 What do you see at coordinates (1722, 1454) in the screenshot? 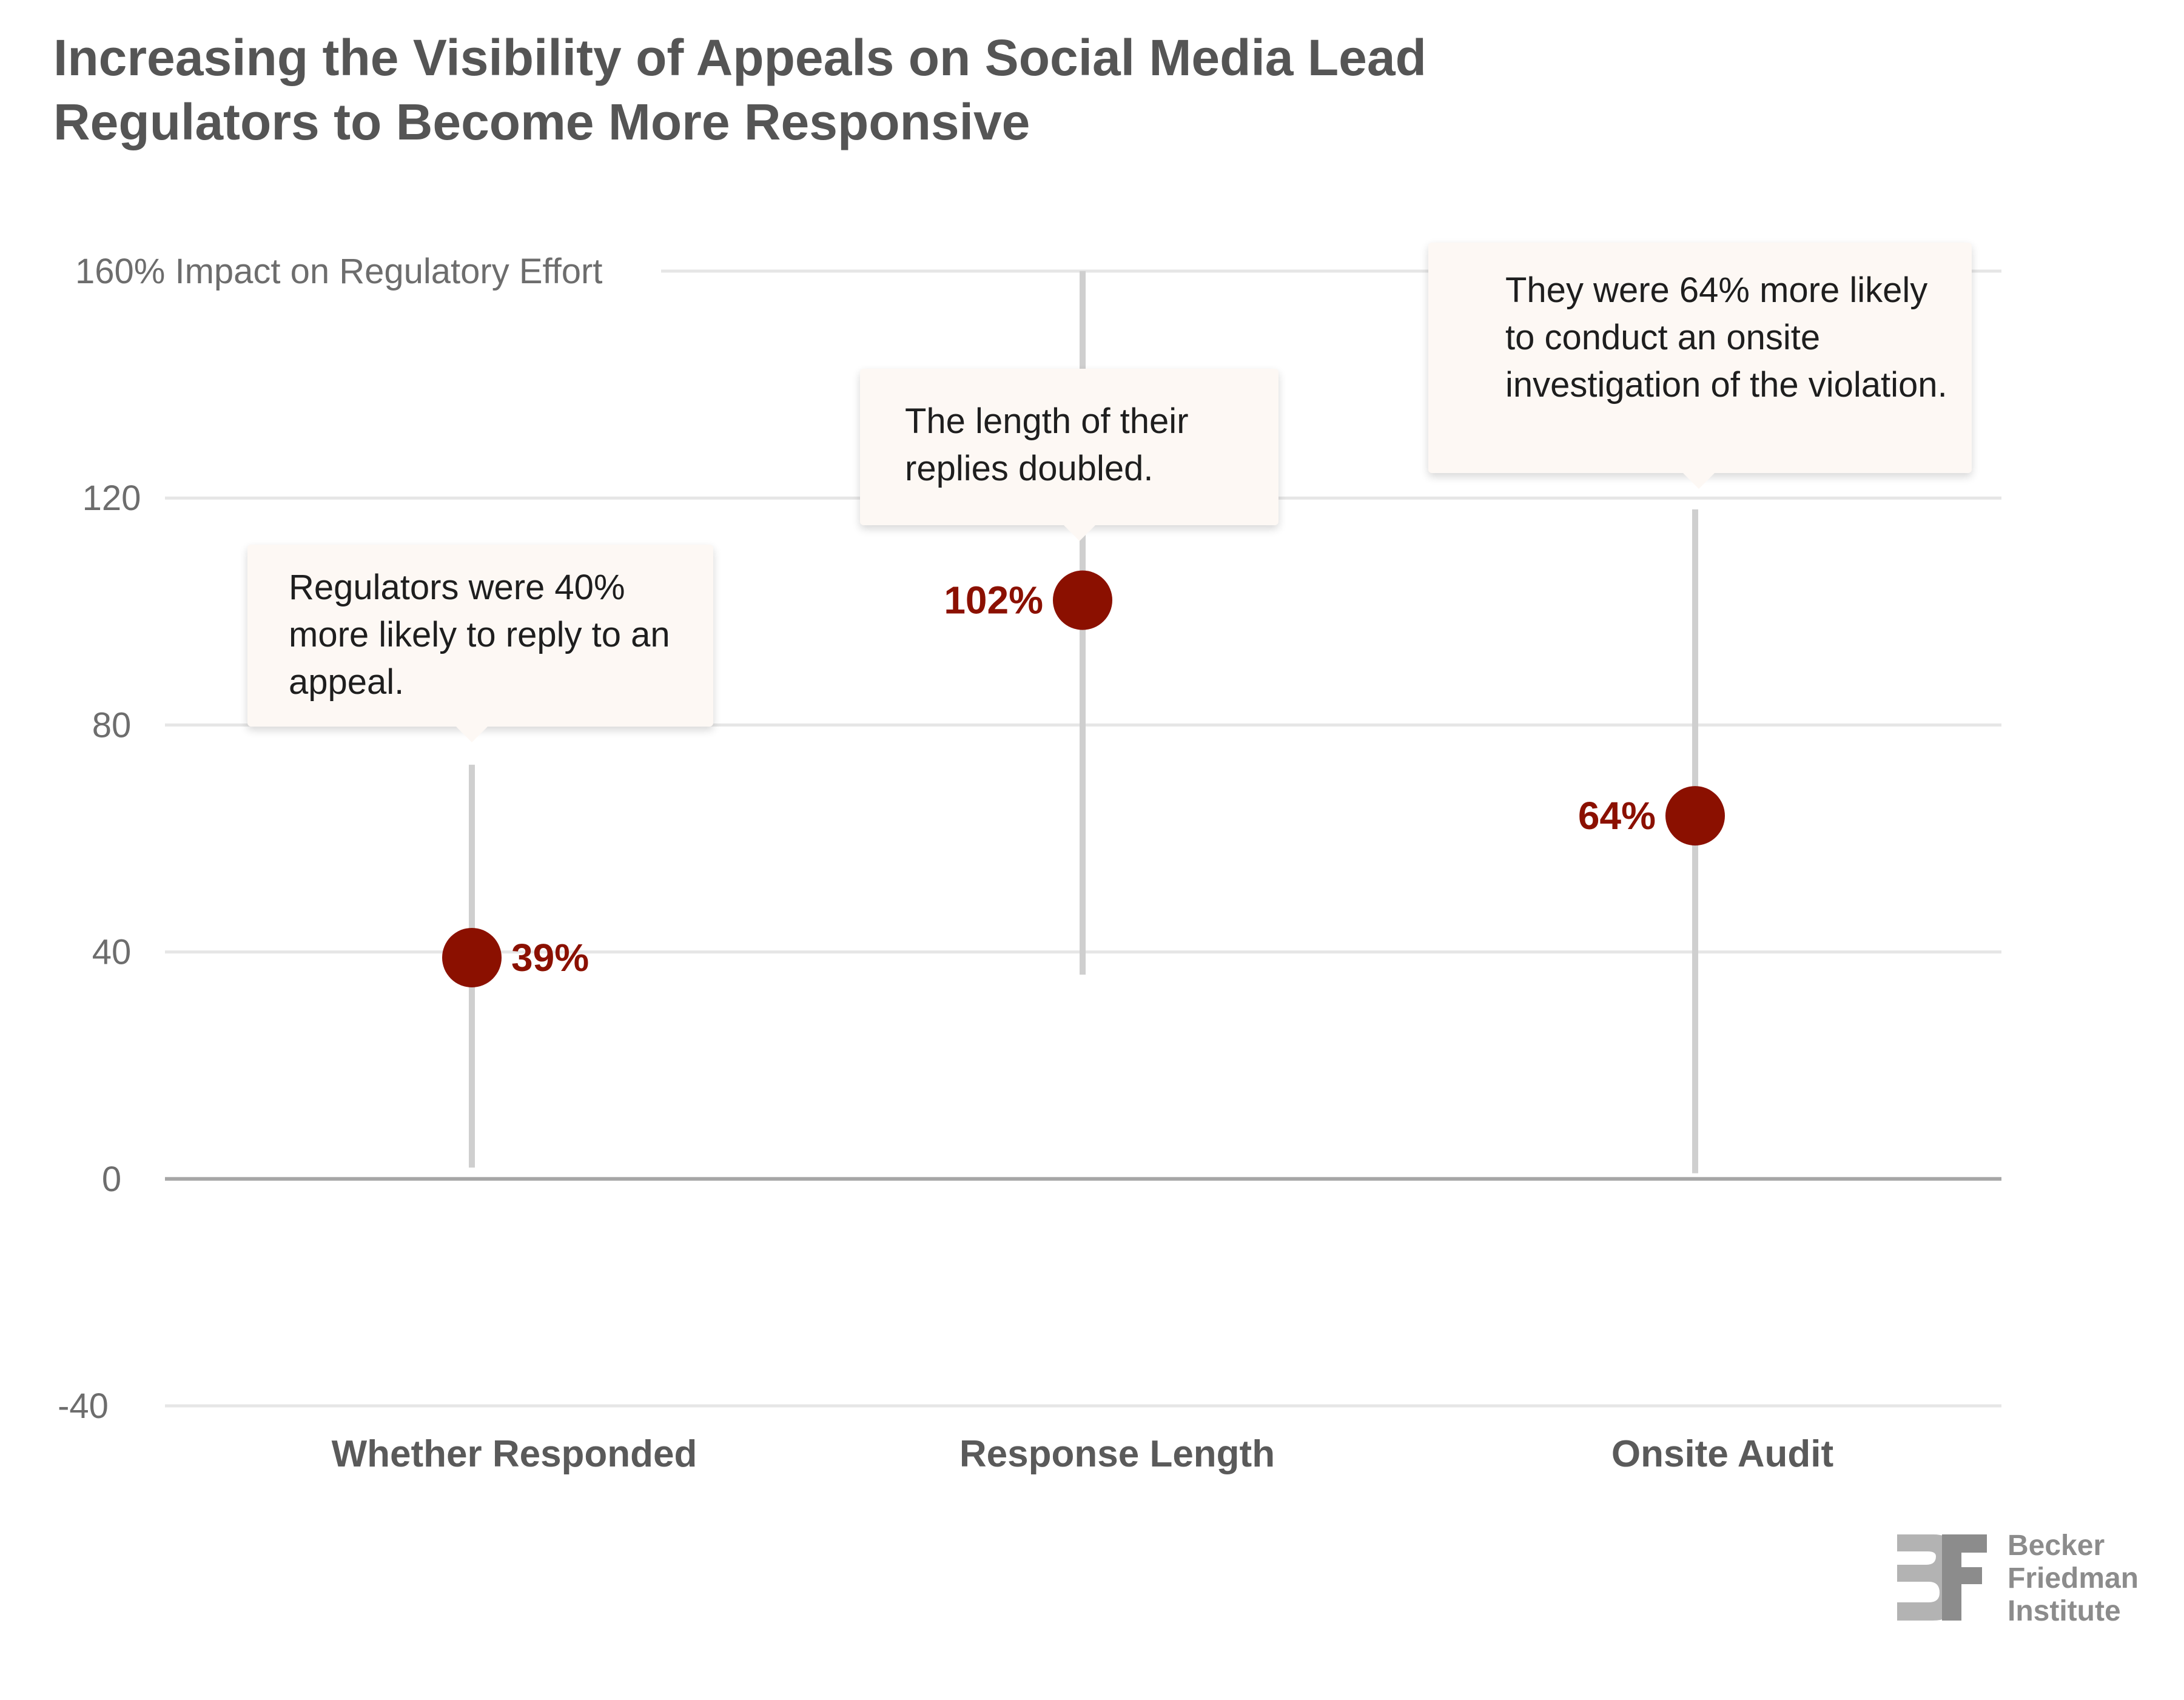
I see `category-label-2: Onsite Audit` at bounding box center [1722, 1454].